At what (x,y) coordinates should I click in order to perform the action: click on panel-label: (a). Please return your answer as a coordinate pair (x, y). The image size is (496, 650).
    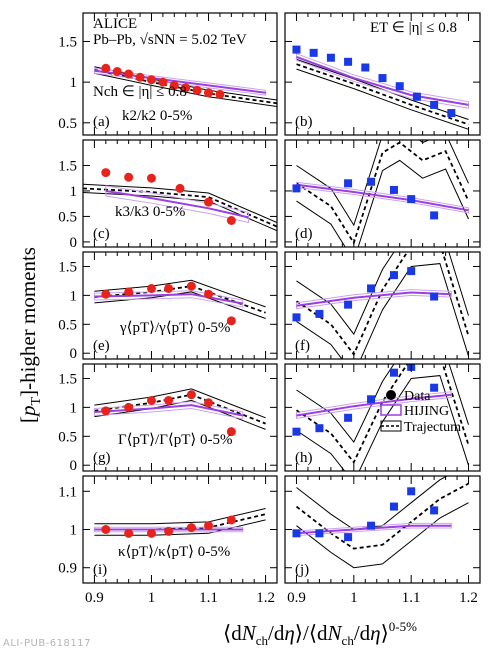
    Looking at the image, I should click on (101, 122).